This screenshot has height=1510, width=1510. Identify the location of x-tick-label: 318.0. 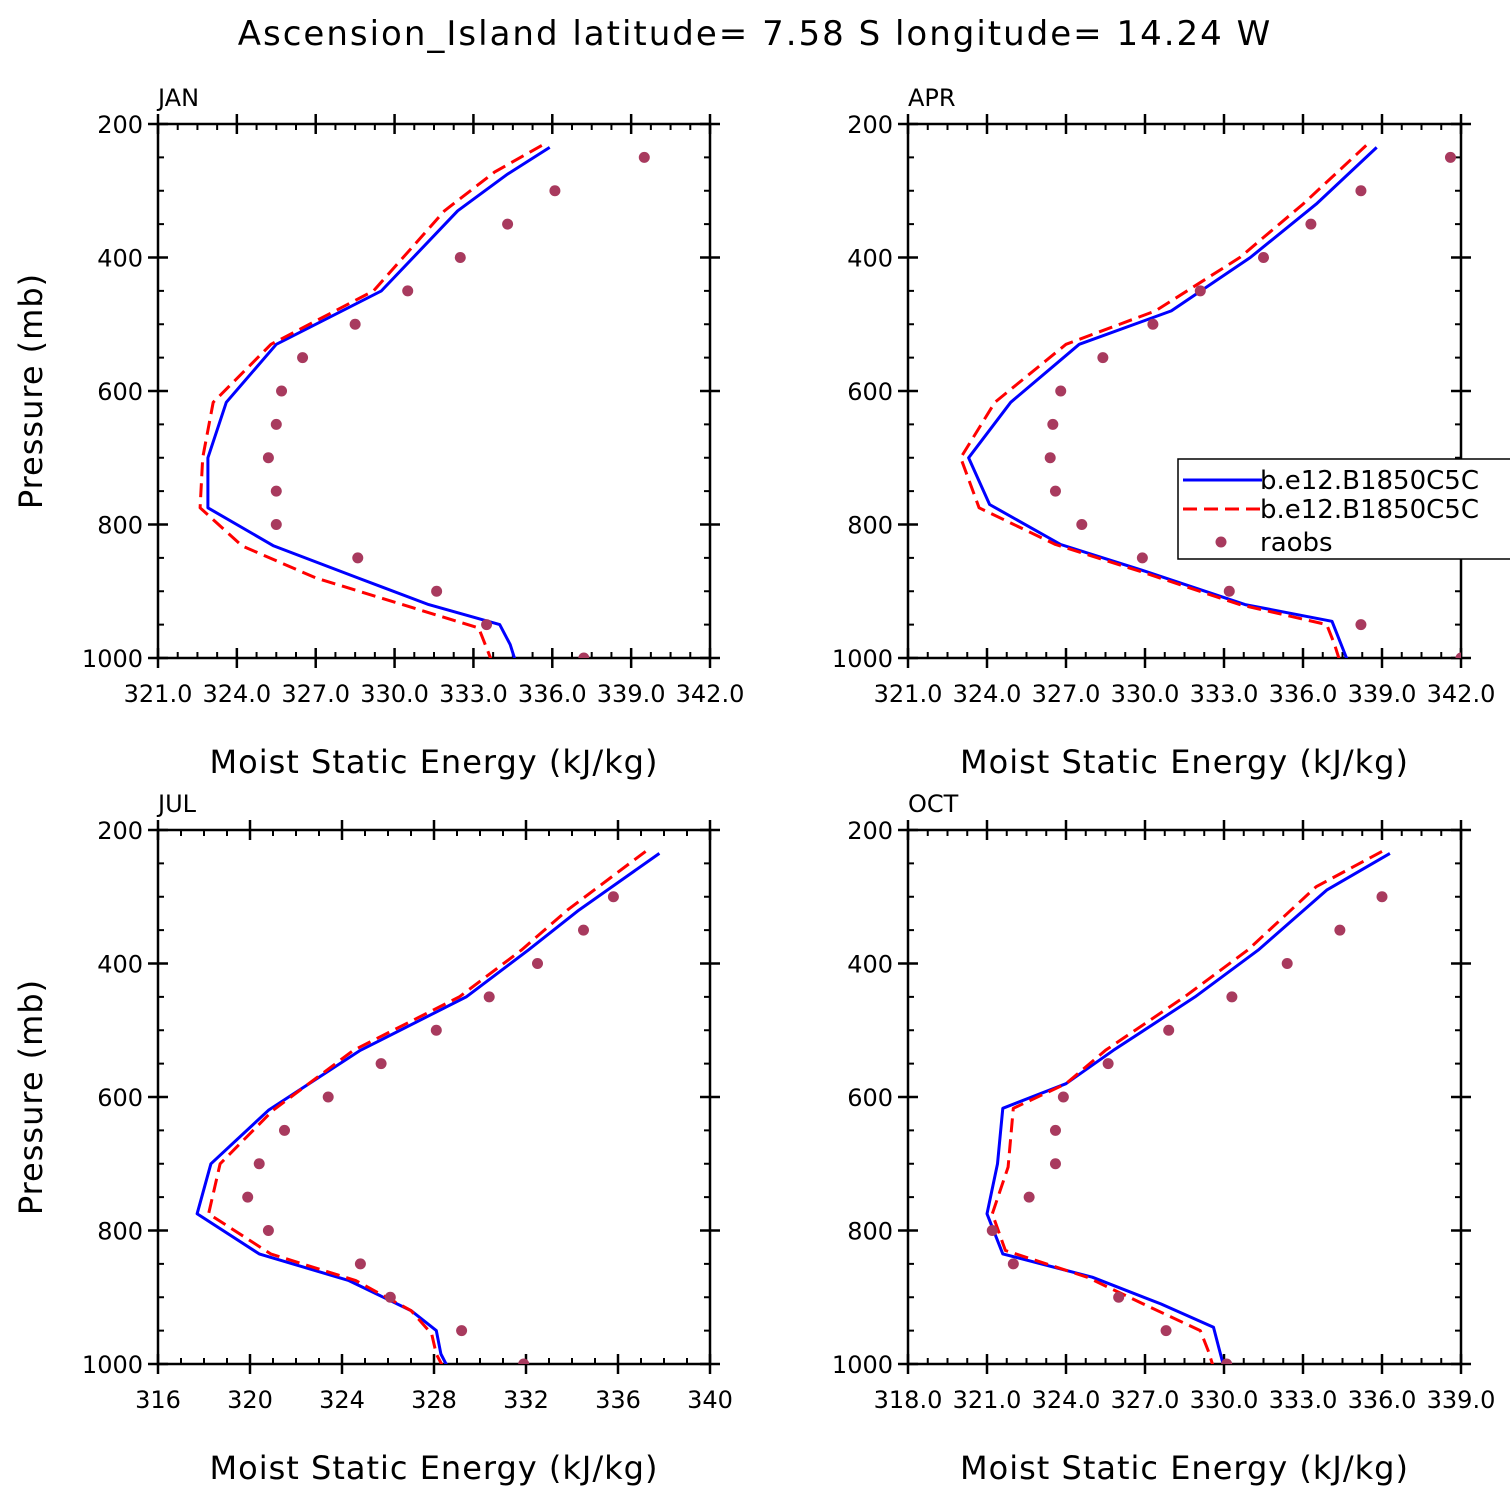
(908, 1400).